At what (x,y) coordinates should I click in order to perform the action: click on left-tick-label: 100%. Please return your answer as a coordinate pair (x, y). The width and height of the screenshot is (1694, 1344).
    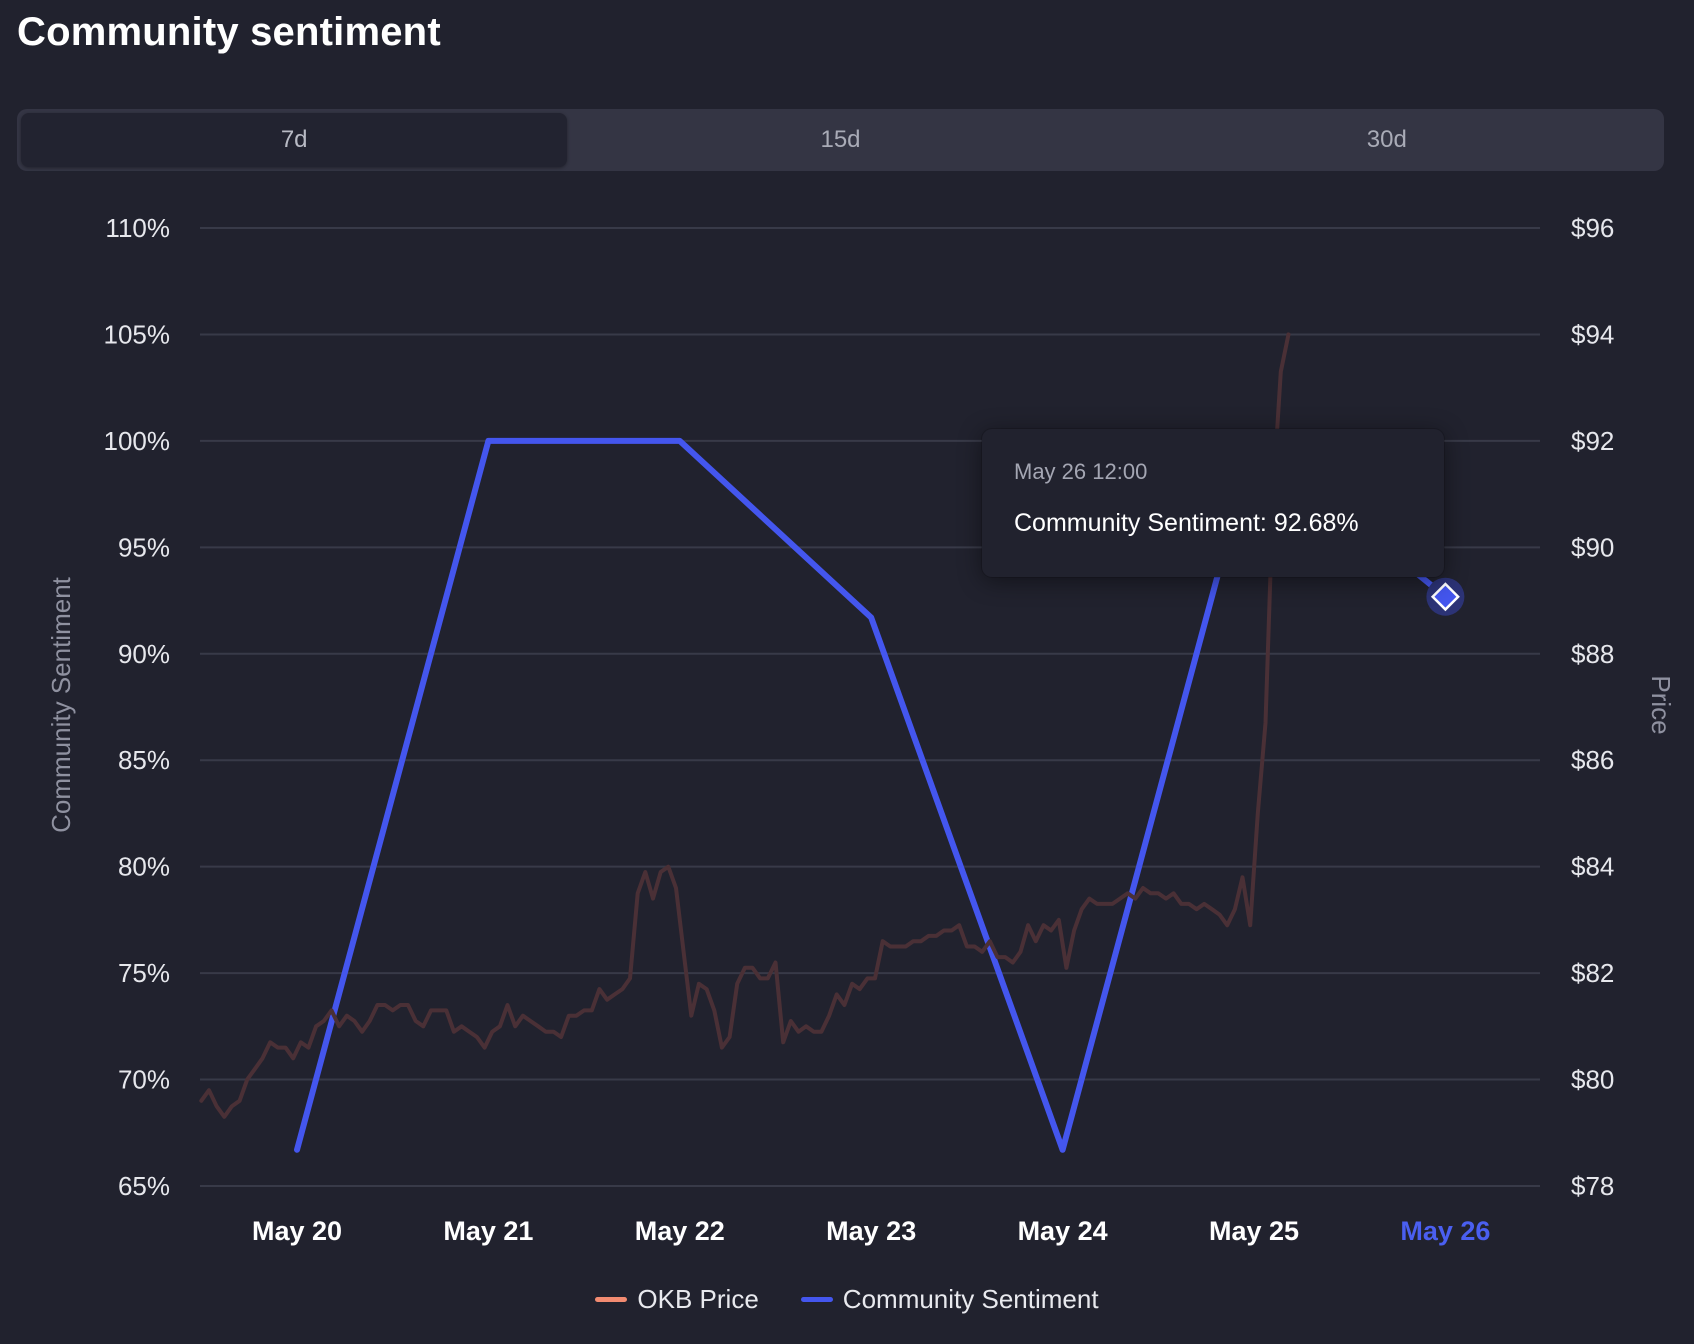
    Looking at the image, I should click on (137, 441).